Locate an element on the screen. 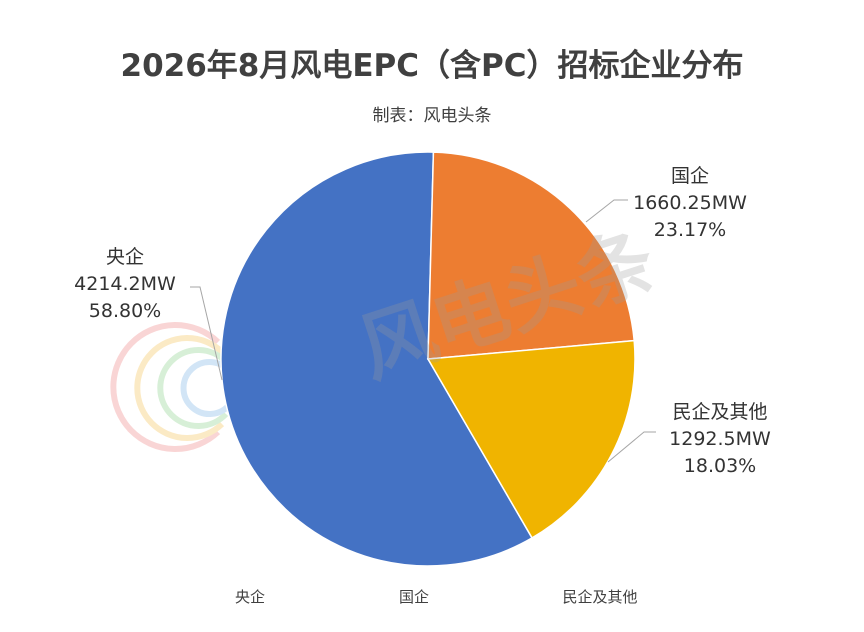 Image resolution: width=864 pixels, height=632 pixels. data-label-state-category: 国企 is located at coordinates (690, 176).